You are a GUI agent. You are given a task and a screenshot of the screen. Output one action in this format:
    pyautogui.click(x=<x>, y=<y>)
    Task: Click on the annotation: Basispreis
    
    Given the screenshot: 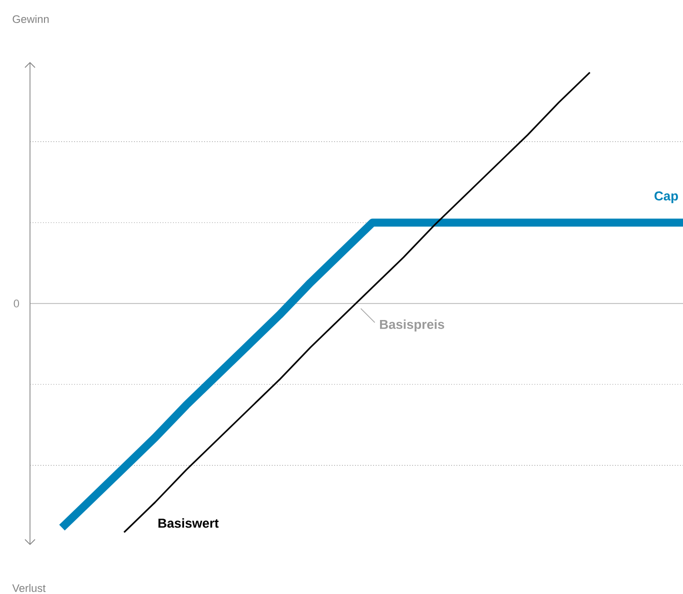 What is the action you would take?
    pyautogui.click(x=412, y=325)
    